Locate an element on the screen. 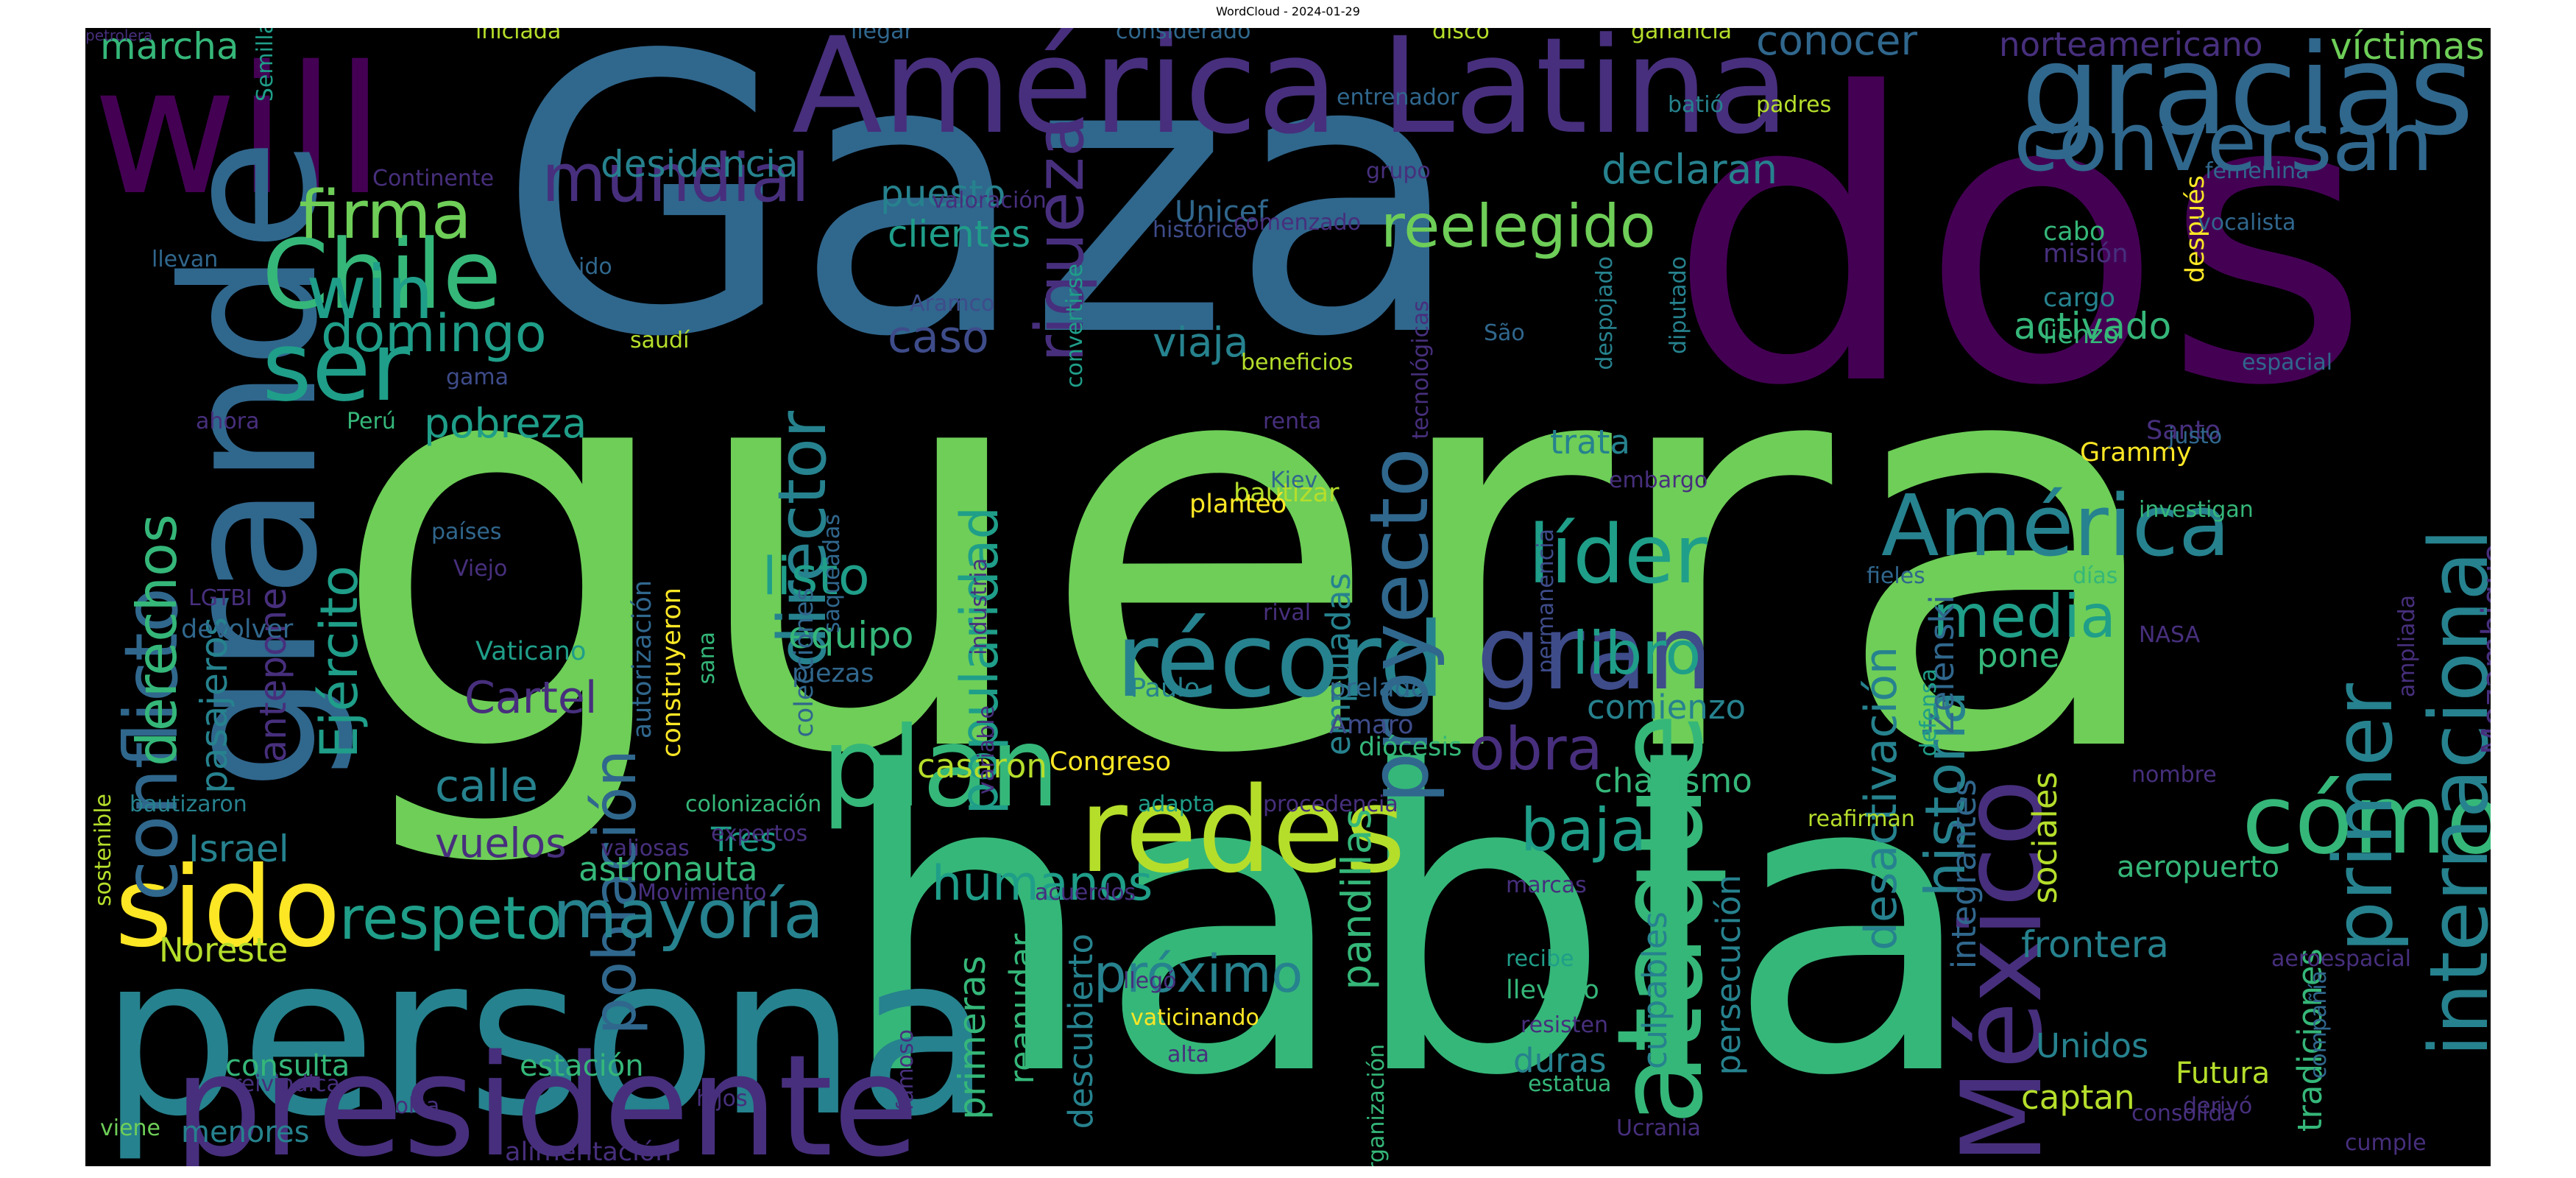  cloud-word: Ucrania is located at coordinates (1659, 1128).